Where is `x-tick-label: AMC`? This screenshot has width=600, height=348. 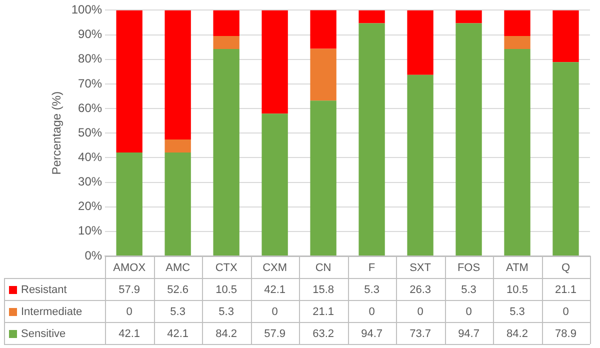 x-tick-label: AMC is located at coordinates (178, 268).